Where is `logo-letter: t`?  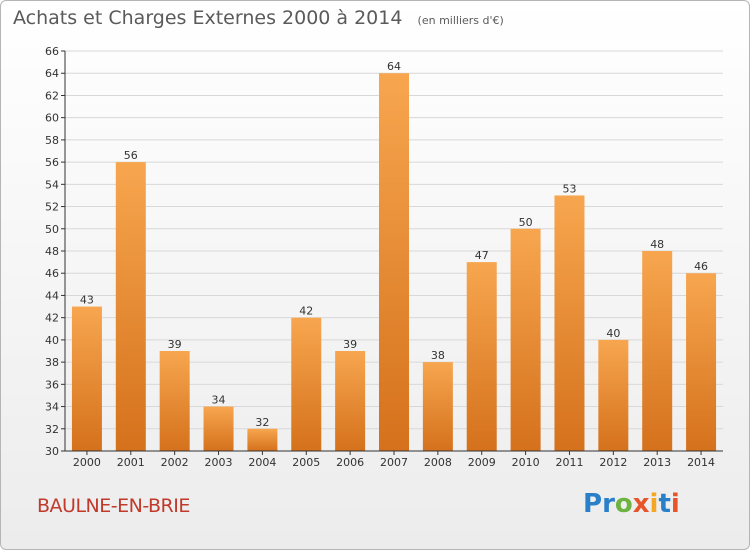 logo-letter: t is located at coordinates (664, 504).